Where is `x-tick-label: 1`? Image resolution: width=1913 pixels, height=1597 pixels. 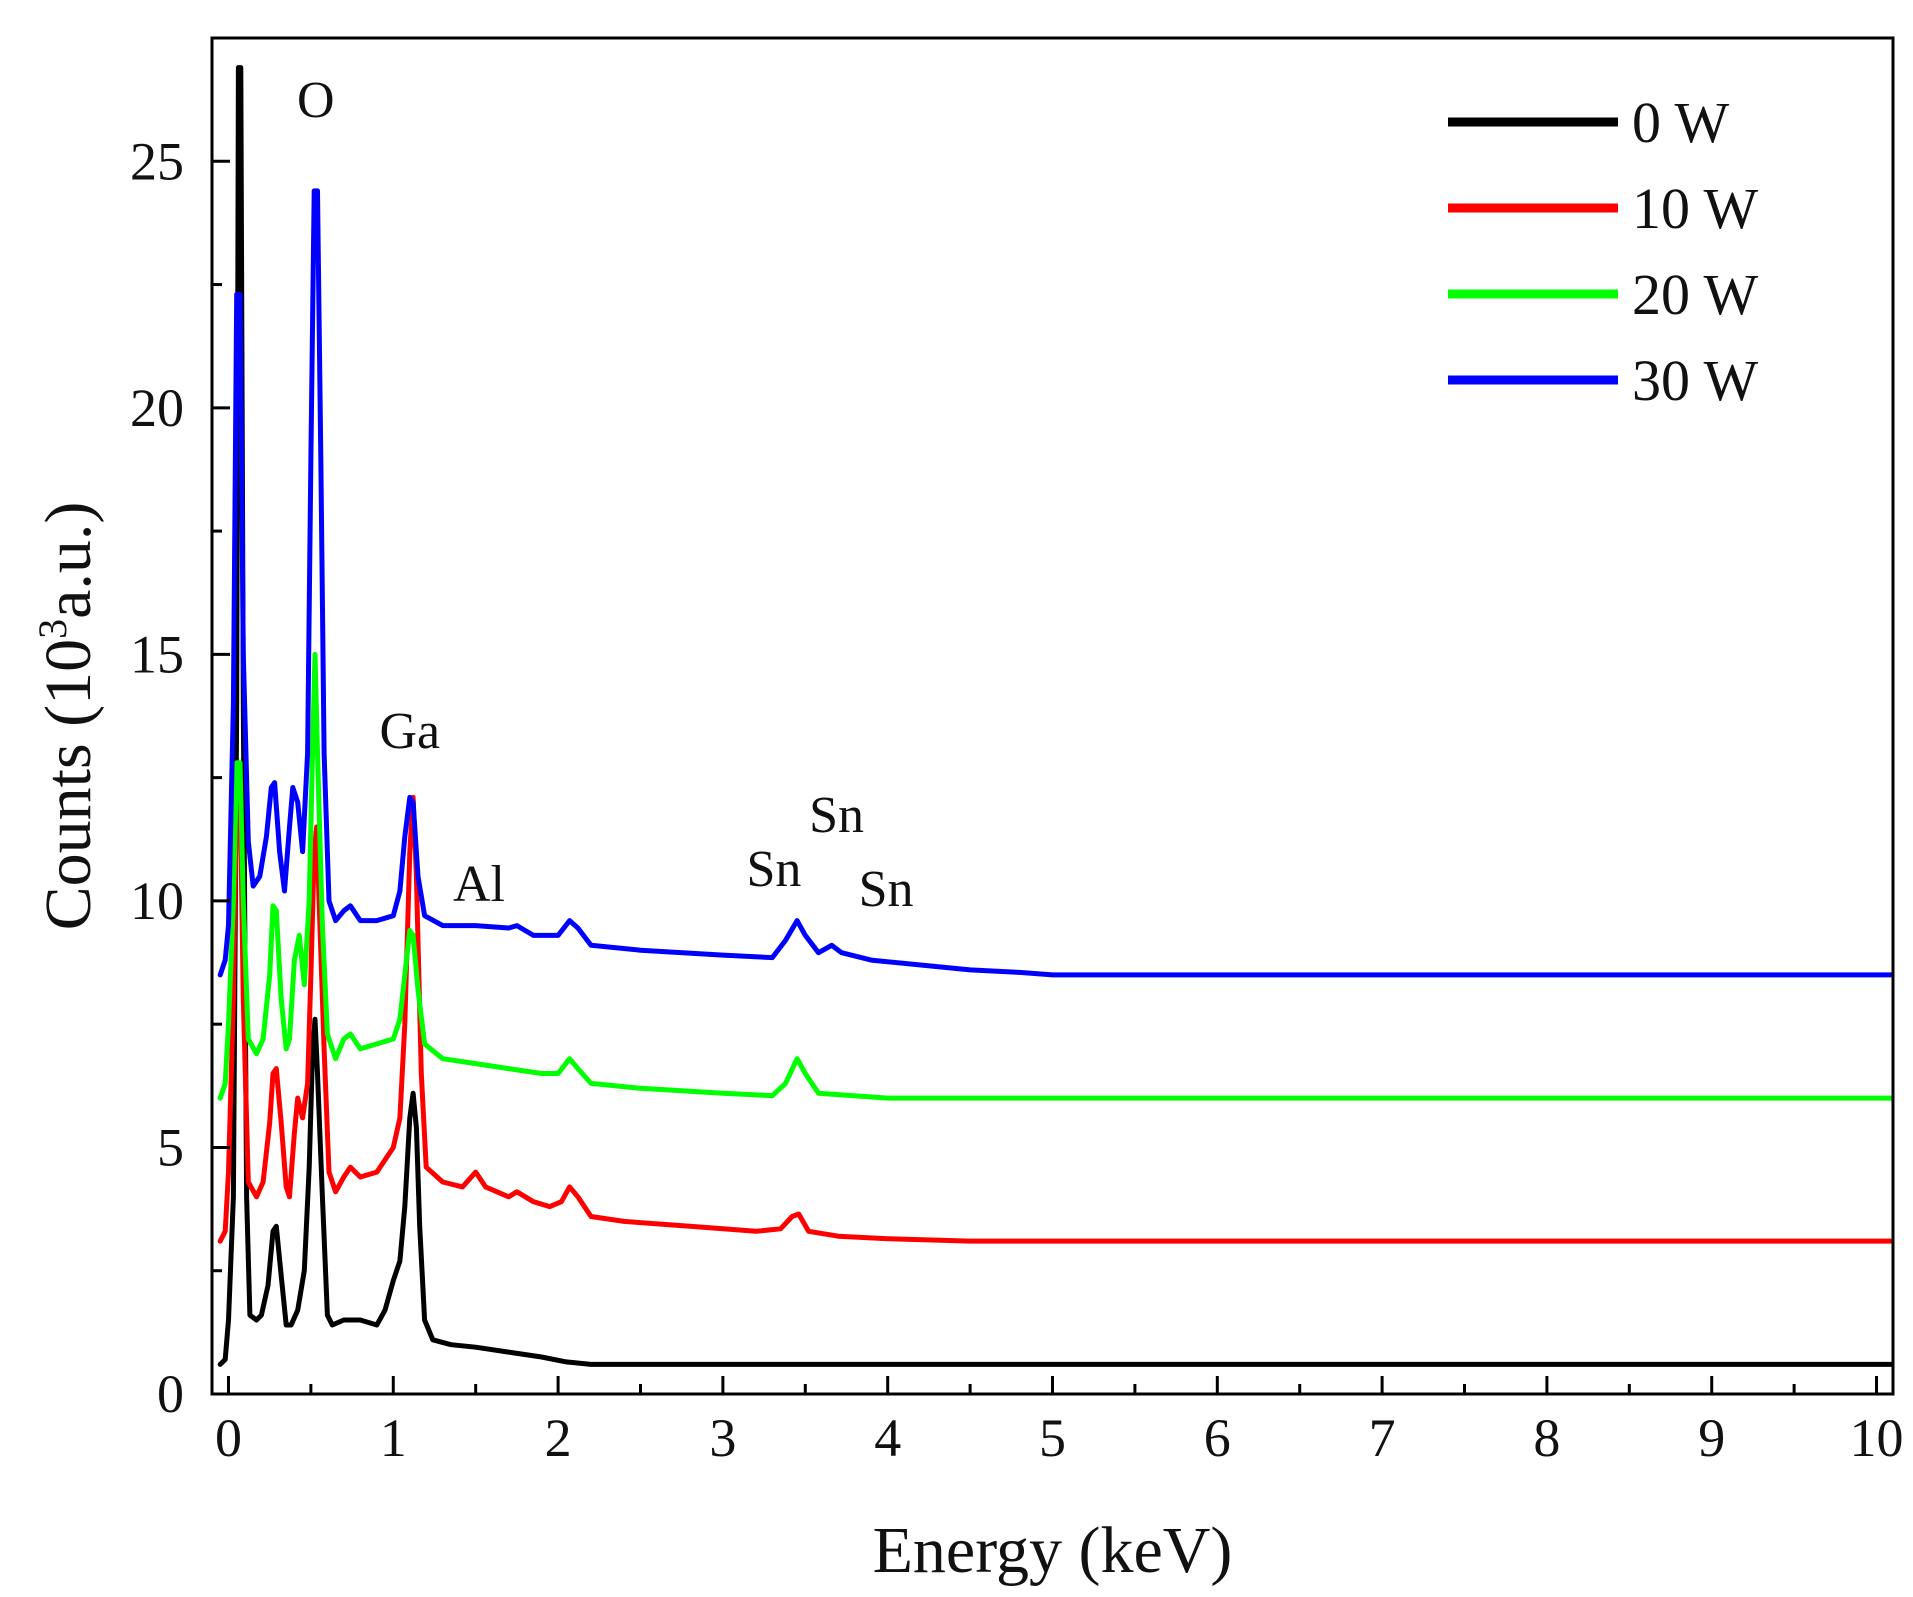 x-tick-label: 1 is located at coordinates (393, 1438).